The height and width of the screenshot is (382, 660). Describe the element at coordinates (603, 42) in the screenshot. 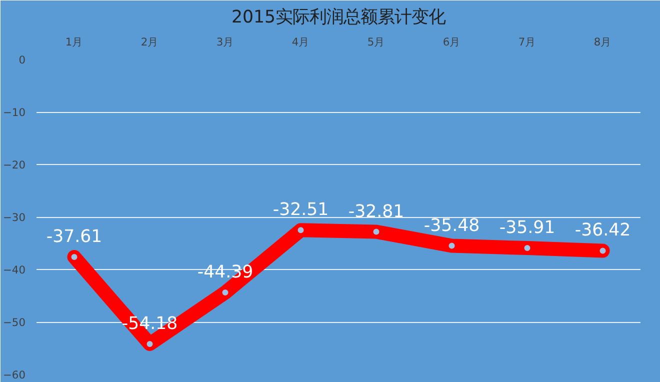

I see `x-tick-label: 8月` at that location.